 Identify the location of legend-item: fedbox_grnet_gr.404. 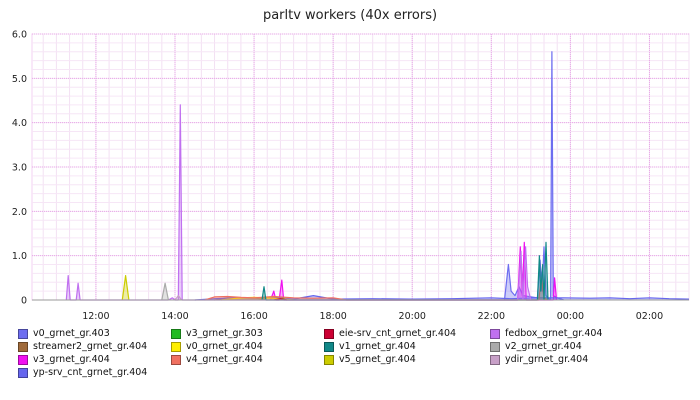
(546, 333).